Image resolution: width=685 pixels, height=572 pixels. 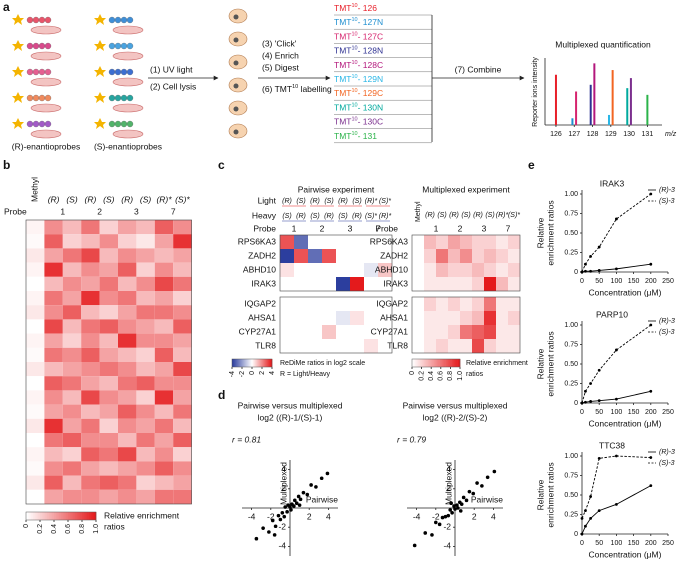 I want to click on colorbar-tick-label: -4, so click(x=232, y=374).